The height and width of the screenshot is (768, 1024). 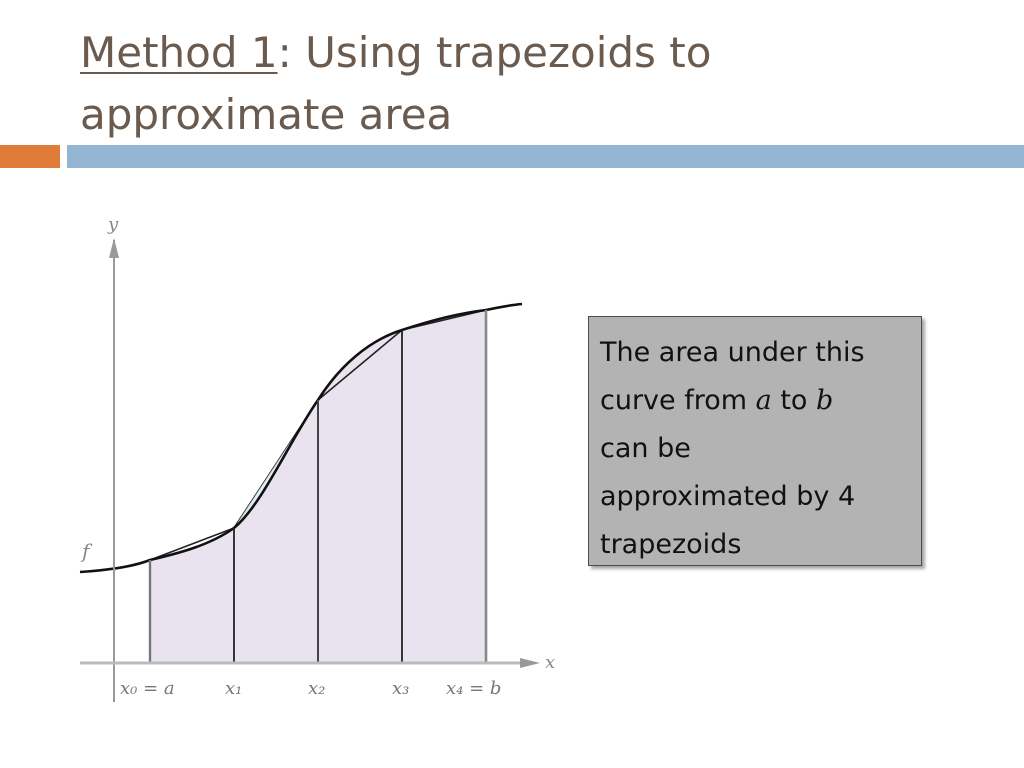 I want to click on callout-line-5: trapezoids, so click(x=671, y=544).